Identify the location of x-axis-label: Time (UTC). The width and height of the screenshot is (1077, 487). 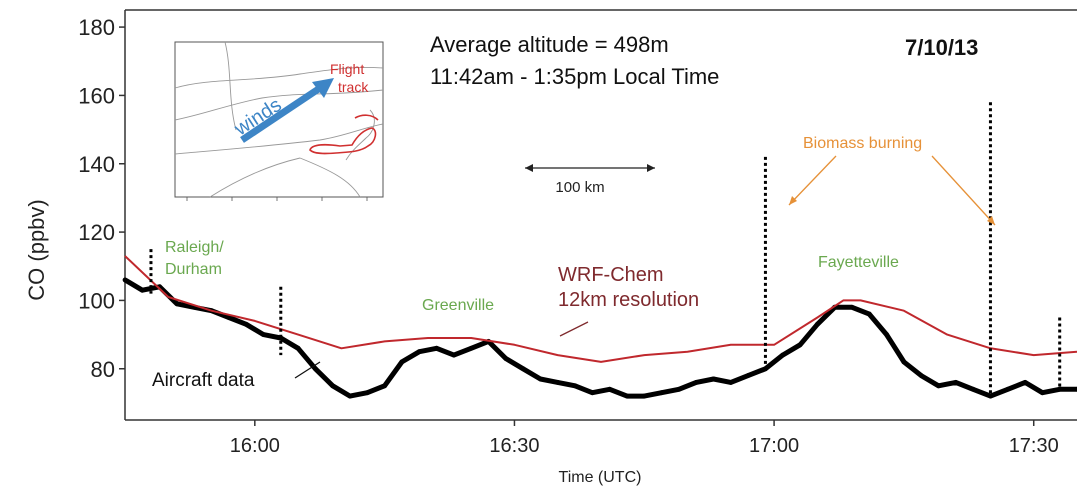
(600, 477).